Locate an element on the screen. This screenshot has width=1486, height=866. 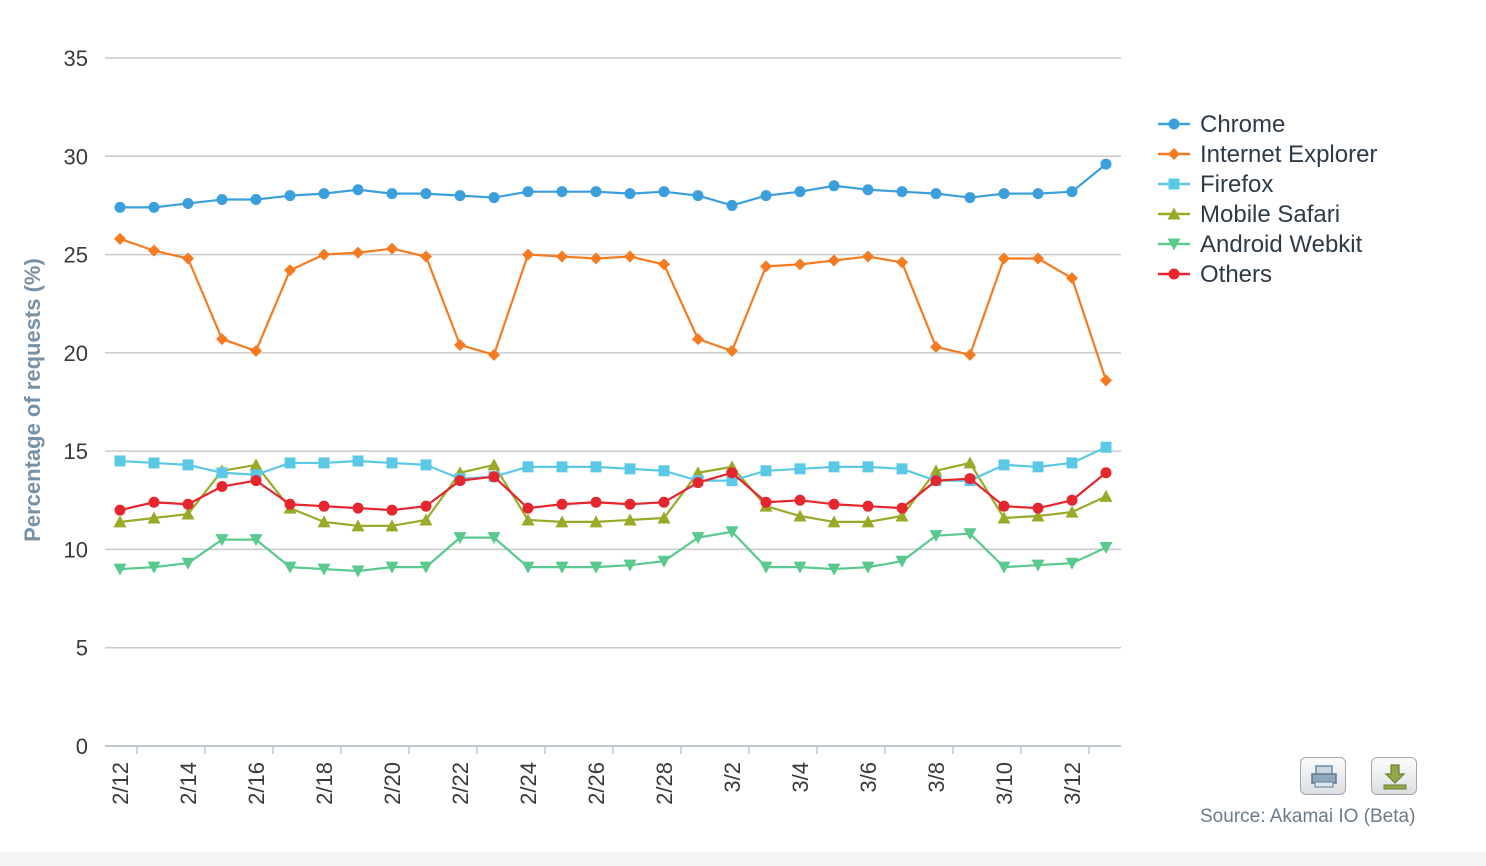
download-button is located at coordinates (1394, 776).